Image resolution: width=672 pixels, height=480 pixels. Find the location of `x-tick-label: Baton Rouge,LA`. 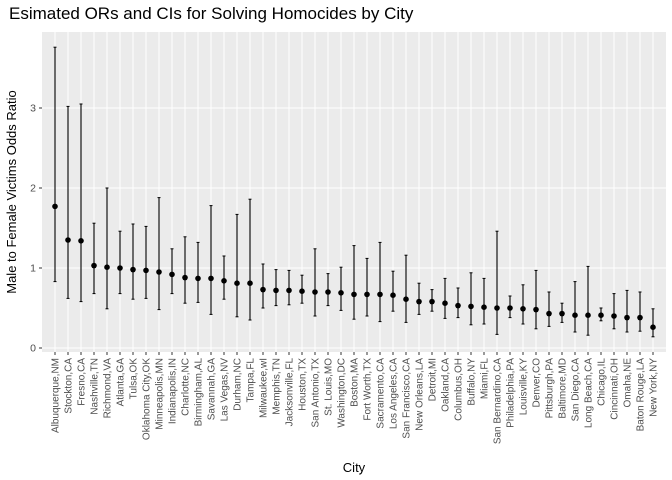

x-tick-label: Baton Rouge,LA is located at coordinates (641, 395).